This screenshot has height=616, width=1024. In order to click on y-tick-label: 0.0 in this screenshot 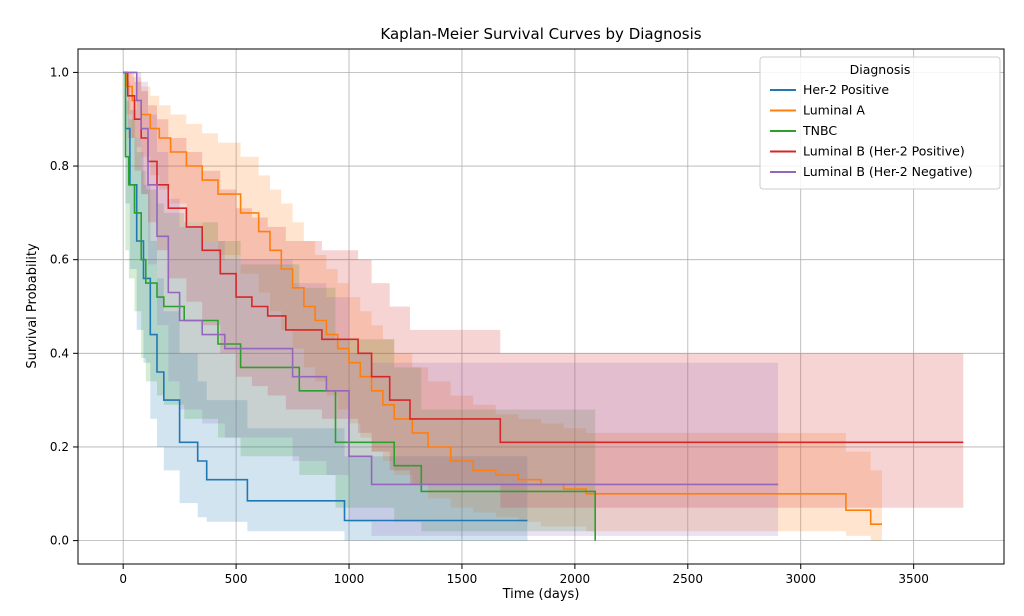, I will do `click(59, 541)`.